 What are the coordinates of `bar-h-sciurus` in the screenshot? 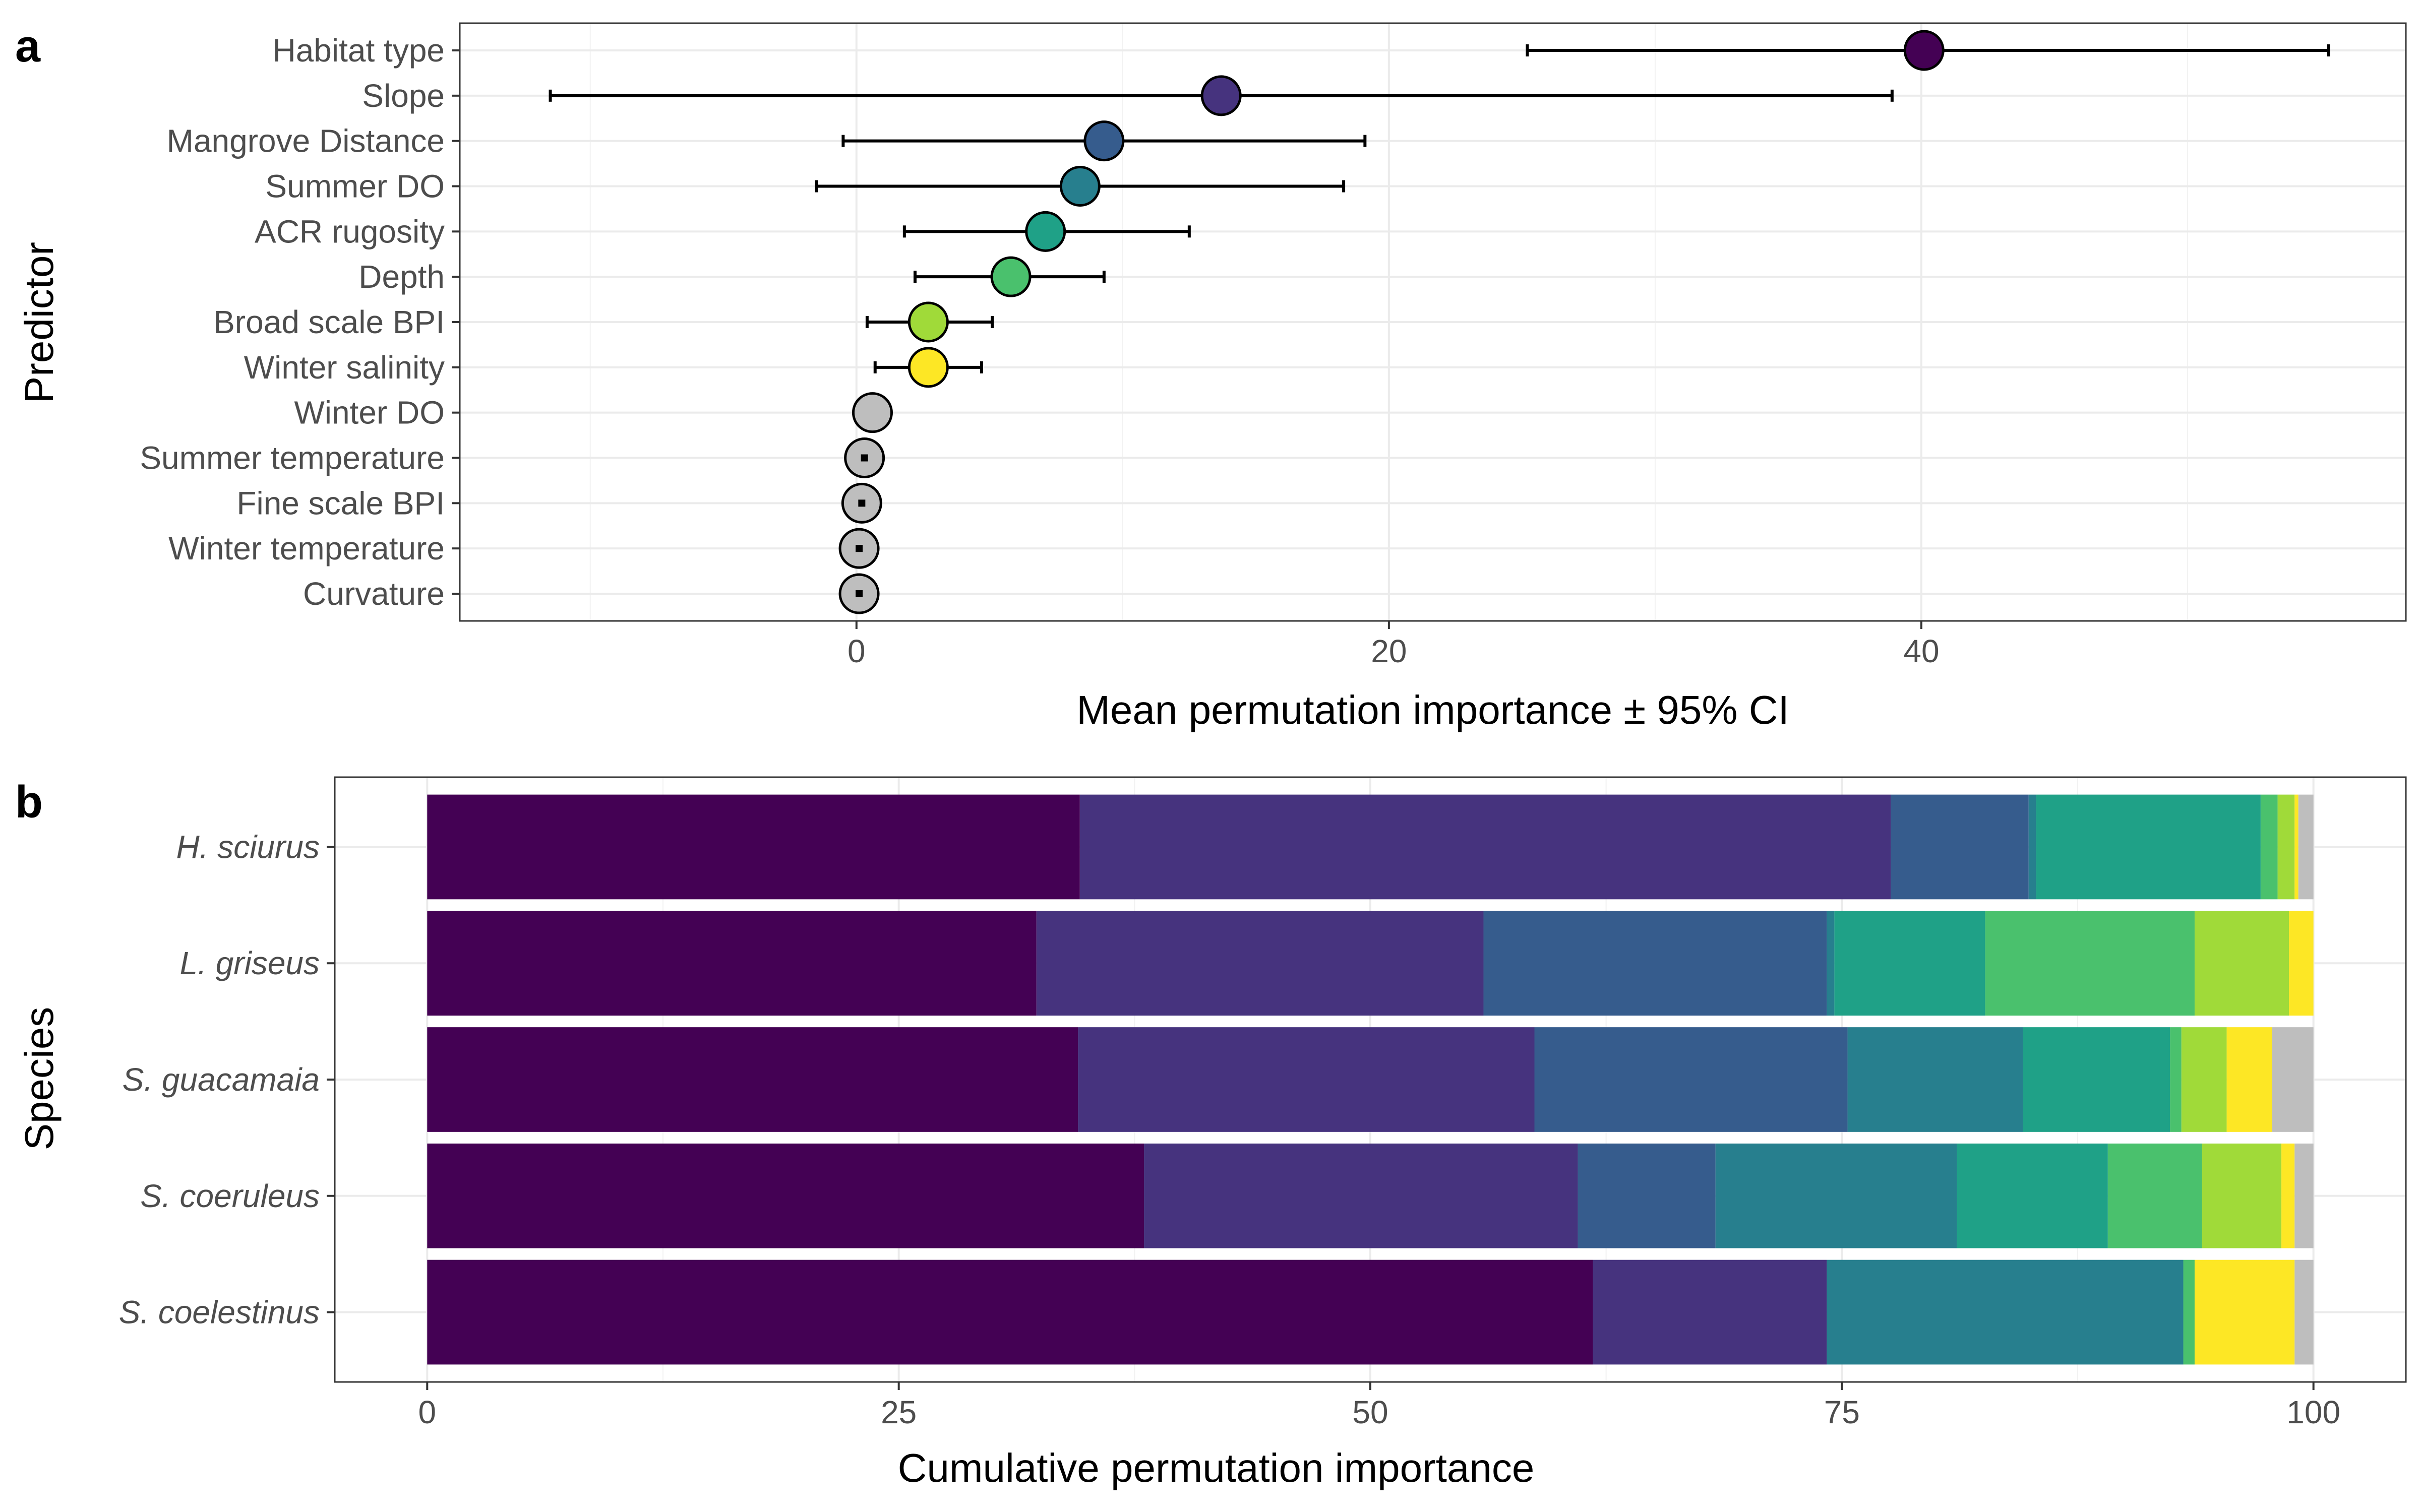 It's located at (1370, 847).